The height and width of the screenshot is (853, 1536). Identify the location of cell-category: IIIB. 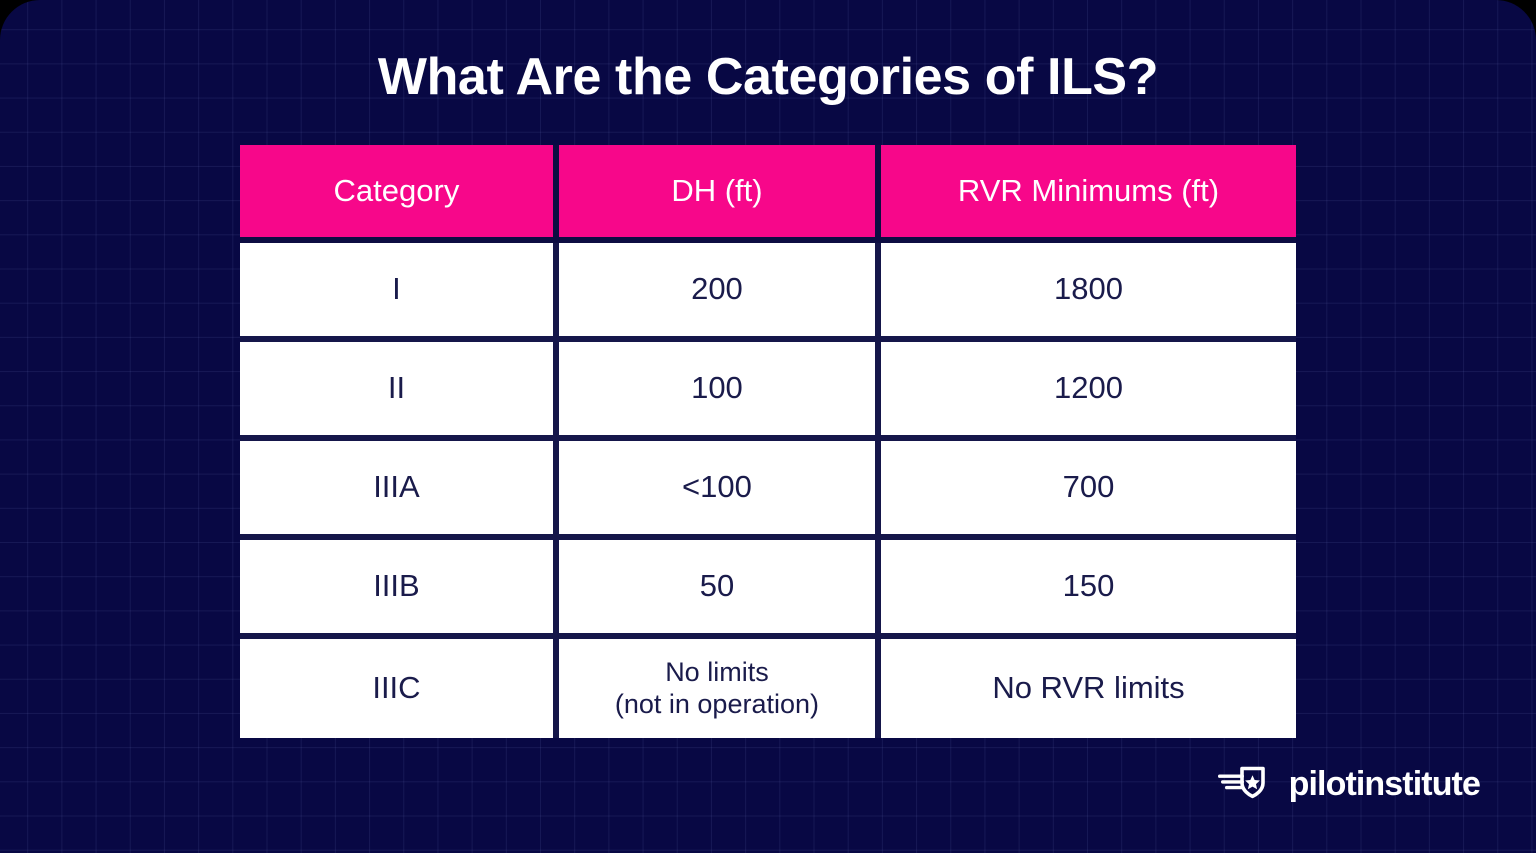
(399, 589).